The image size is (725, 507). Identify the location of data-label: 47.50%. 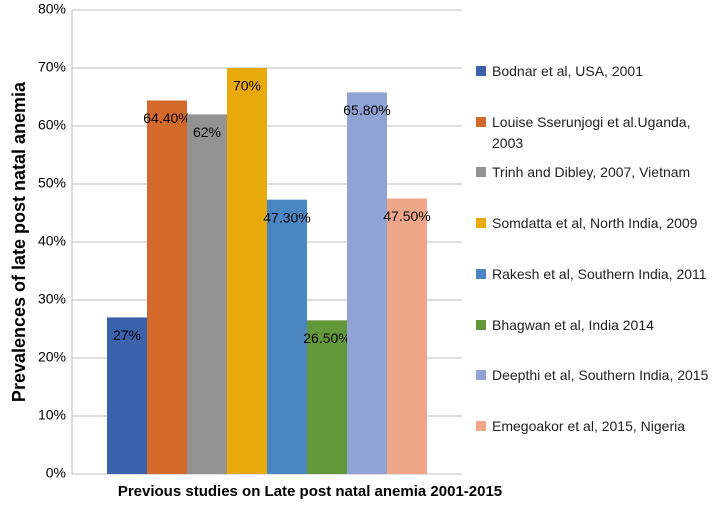
(406, 216).